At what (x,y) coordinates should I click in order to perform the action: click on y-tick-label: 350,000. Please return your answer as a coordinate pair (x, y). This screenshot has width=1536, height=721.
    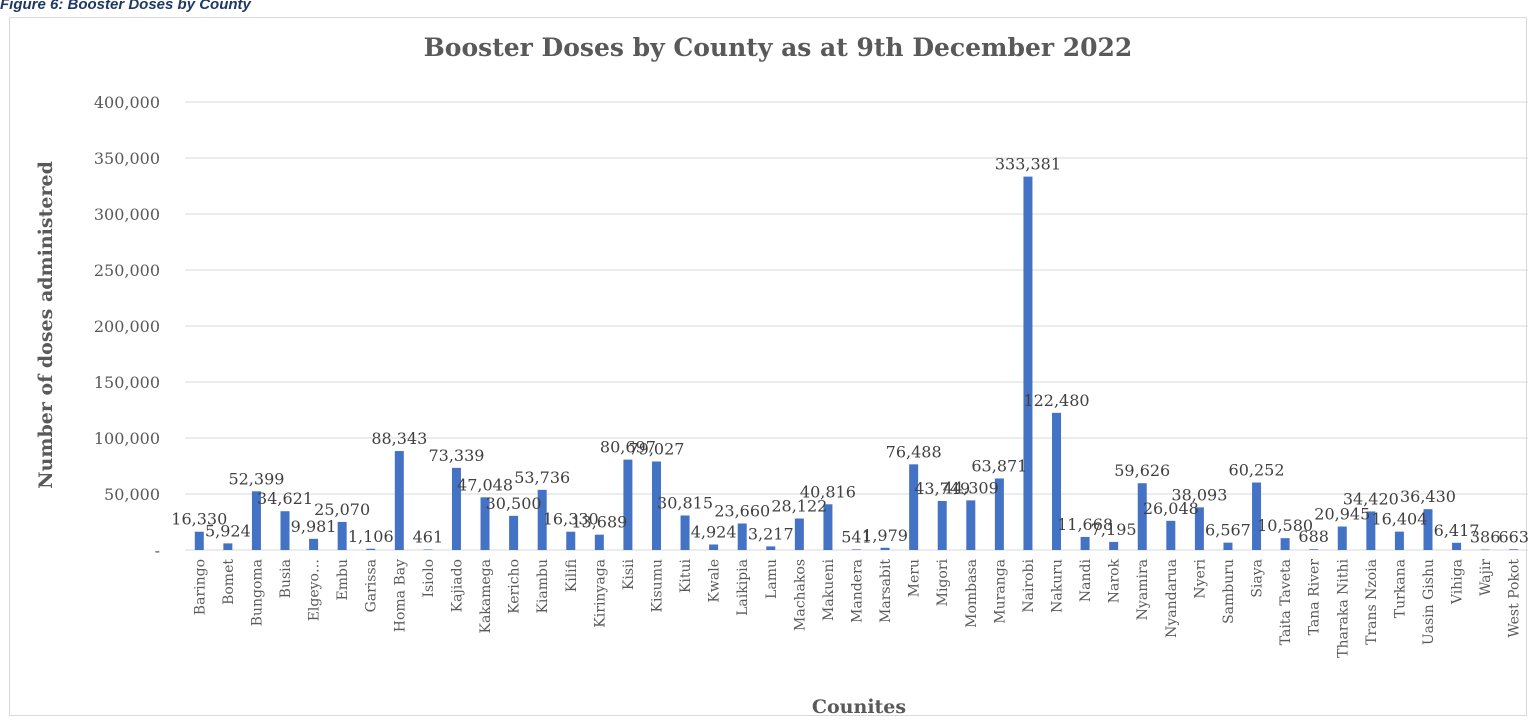
    Looking at the image, I should click on (127, 158).